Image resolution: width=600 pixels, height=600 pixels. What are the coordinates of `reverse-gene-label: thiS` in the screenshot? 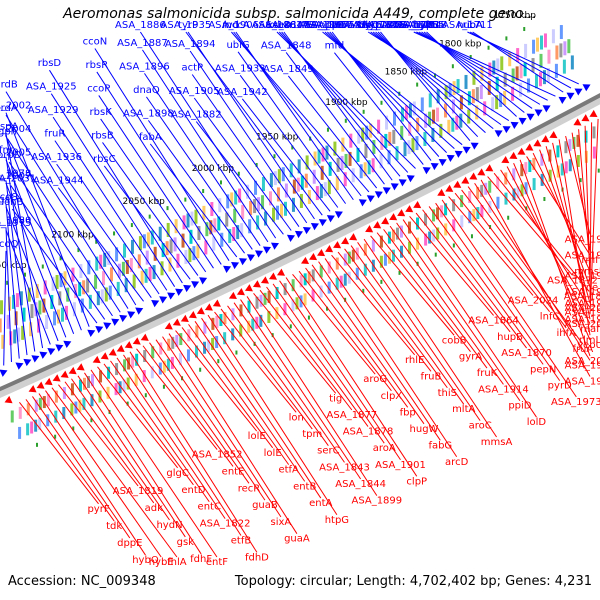 It's located at (447, 393).